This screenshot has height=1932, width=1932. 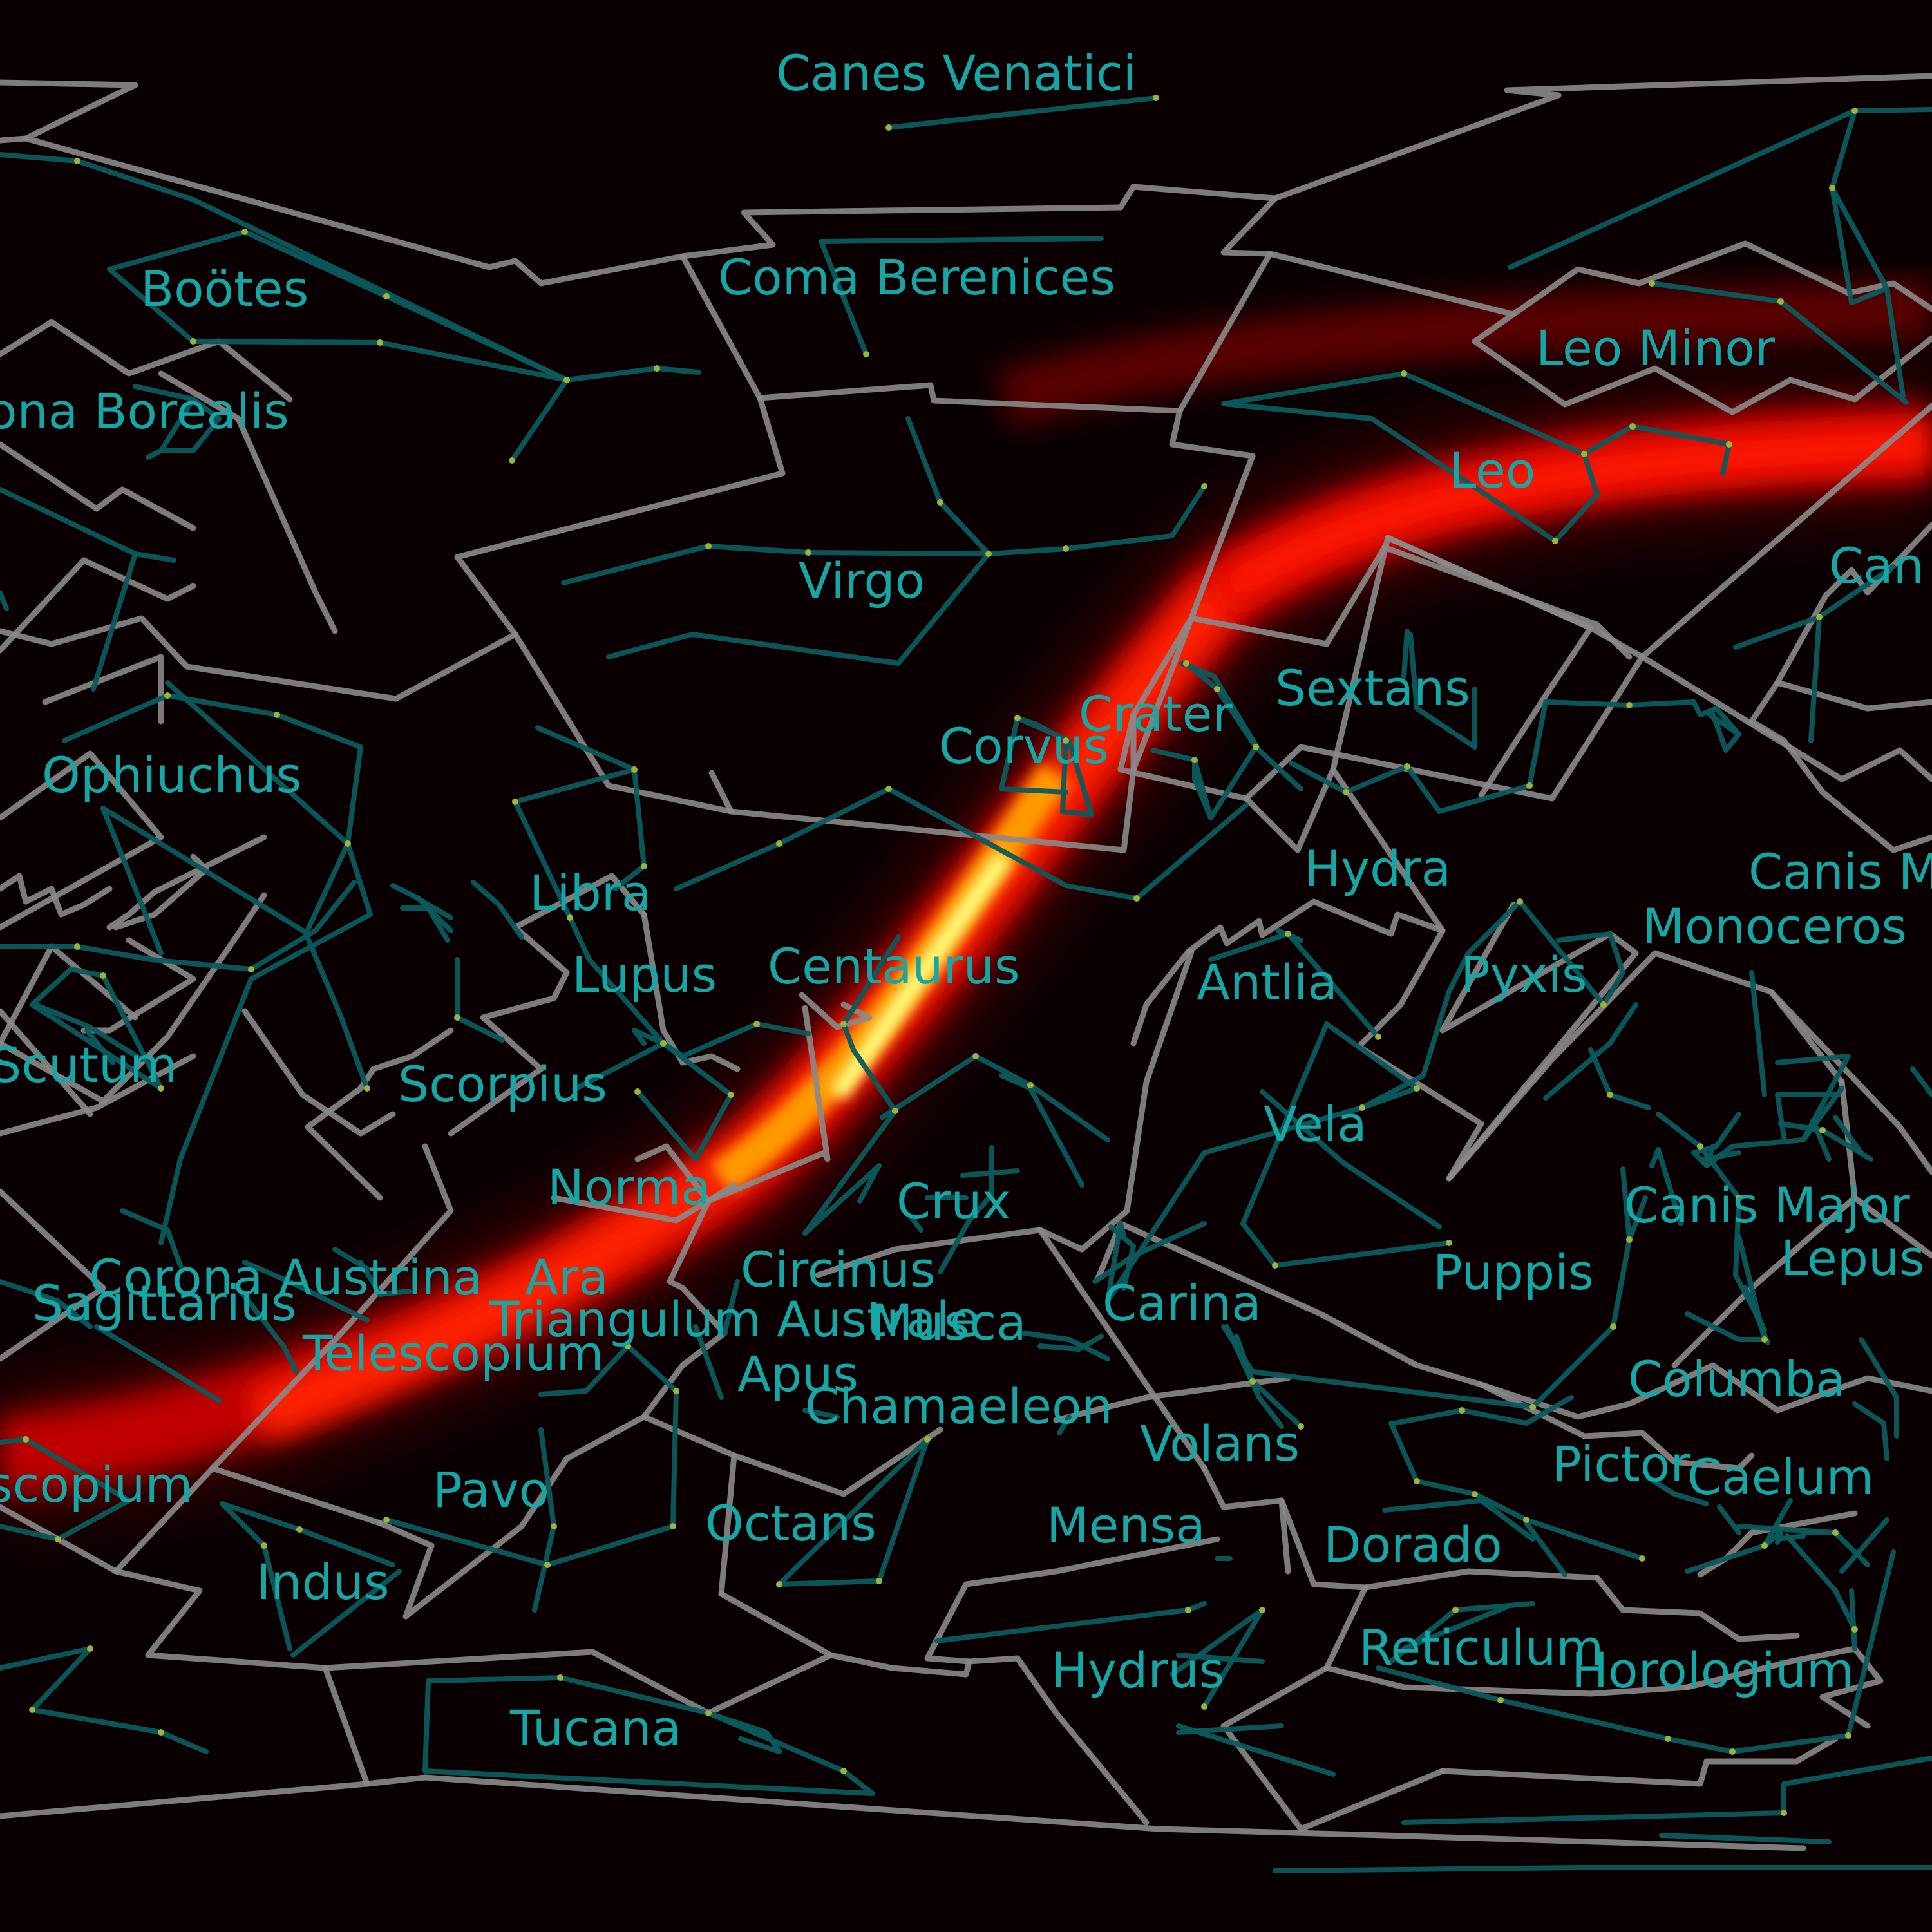 What do you see at coordinates (144, 412) in the screenshot?
I see `label-corona-borealis: ona Borealis` at bounding box center [144, 412].